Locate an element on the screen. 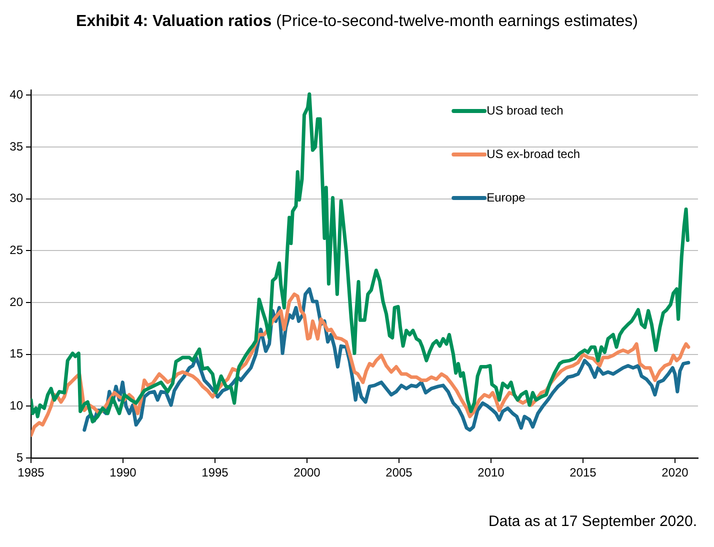  y-tick-label: 5 is located at coordinates (20, 457).